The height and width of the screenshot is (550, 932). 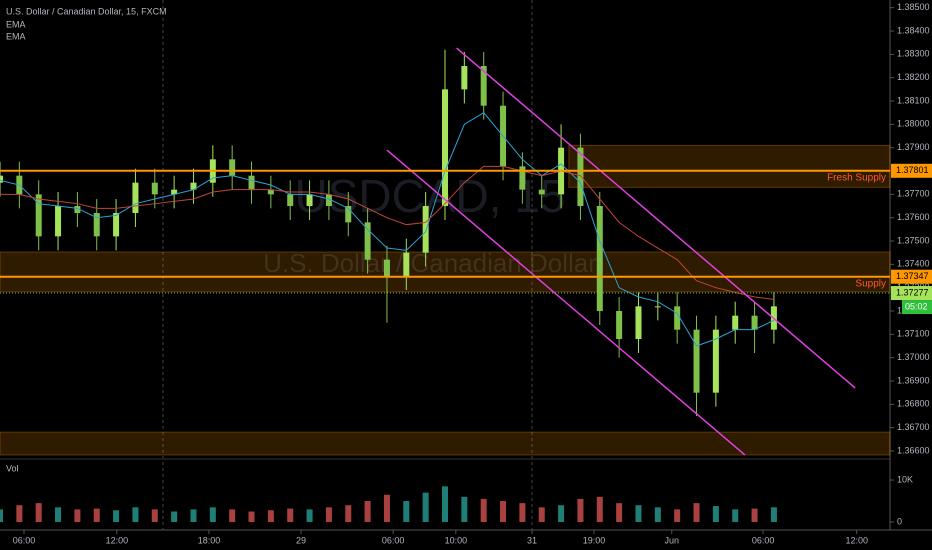 What do you see at coordinates (86, 11) in the screenshot?
I see `chart-title: U.S. Dollar / Canadian Dollar, 15, FXCM` at bounding box center [86, 11].